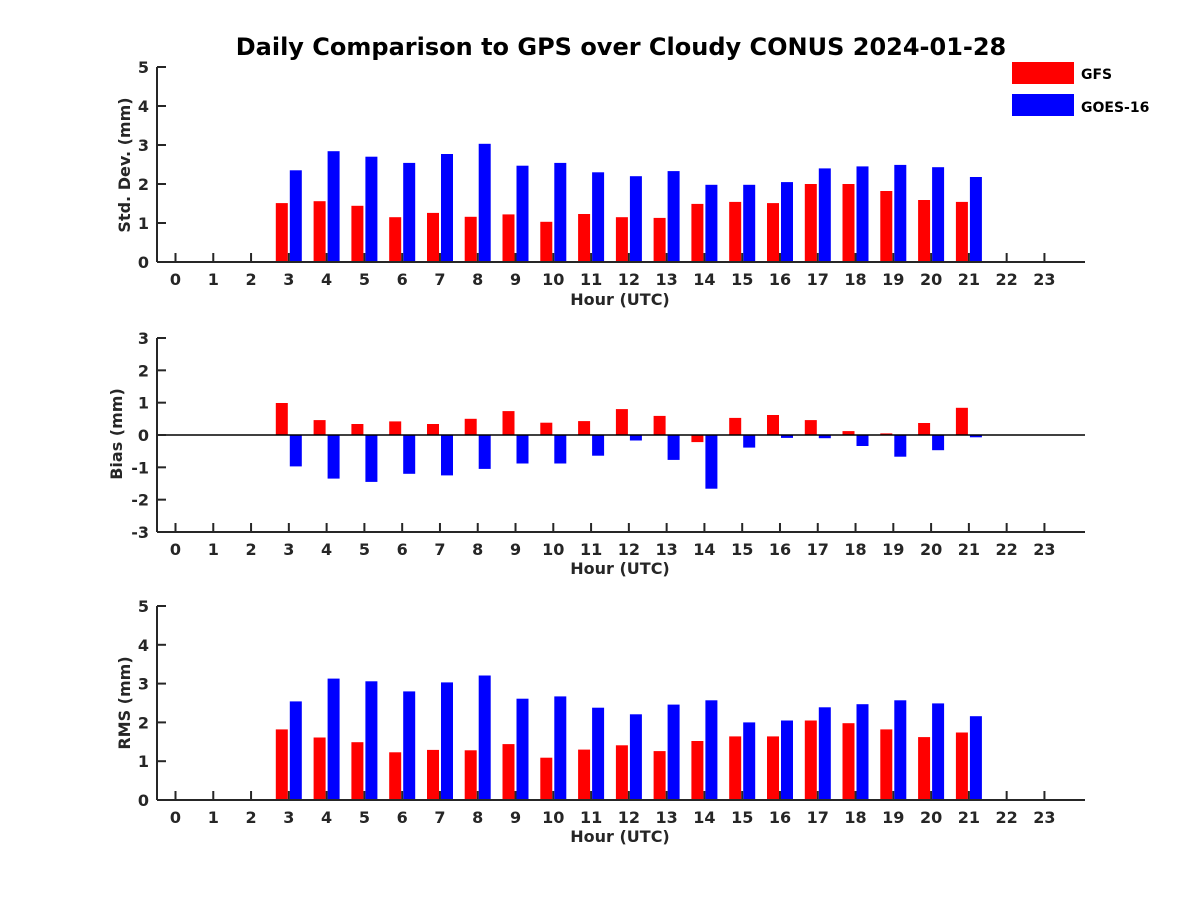  I want to click on y-tick-label: -2, so click(140, 500).